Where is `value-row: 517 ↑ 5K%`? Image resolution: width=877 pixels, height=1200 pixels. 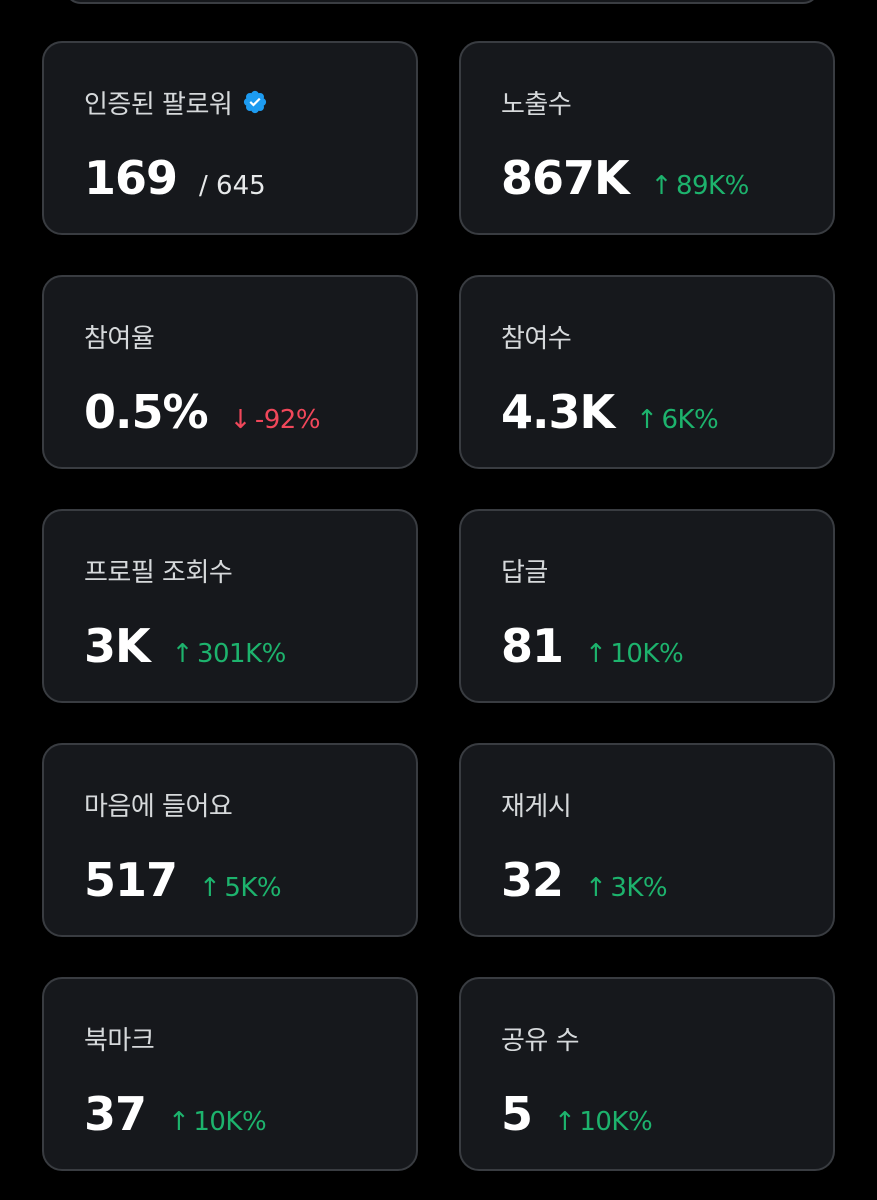
value-row: 517 ↑ 5K% is located at coordinates (183, 880).